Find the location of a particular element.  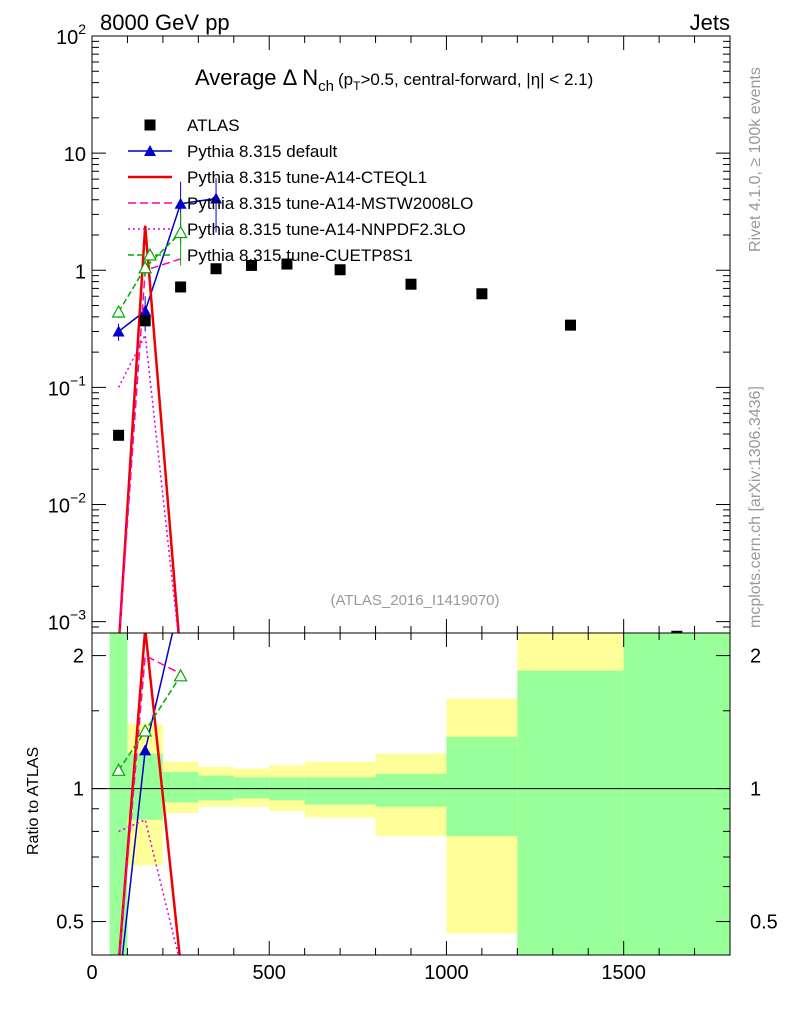

analysis-tag: (ATLAS_2016_I1419070) is located at coordinates (414, 600).